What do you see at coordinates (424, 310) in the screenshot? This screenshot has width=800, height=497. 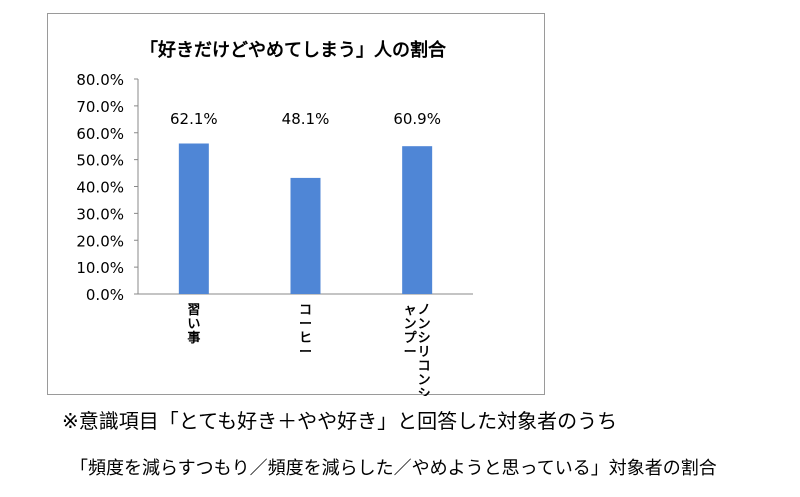 I see `category-label-char: ノ` at bounding box center [424, 310].